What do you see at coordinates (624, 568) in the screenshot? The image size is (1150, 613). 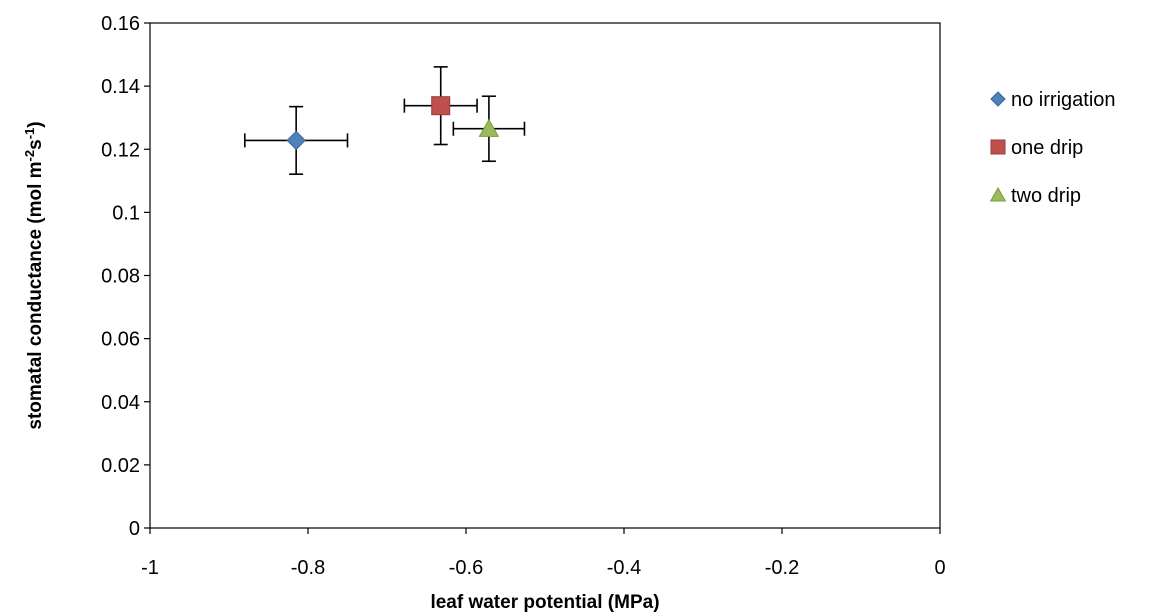 I see `x-tick-label: -0.4` at bounding box center [624, 568].